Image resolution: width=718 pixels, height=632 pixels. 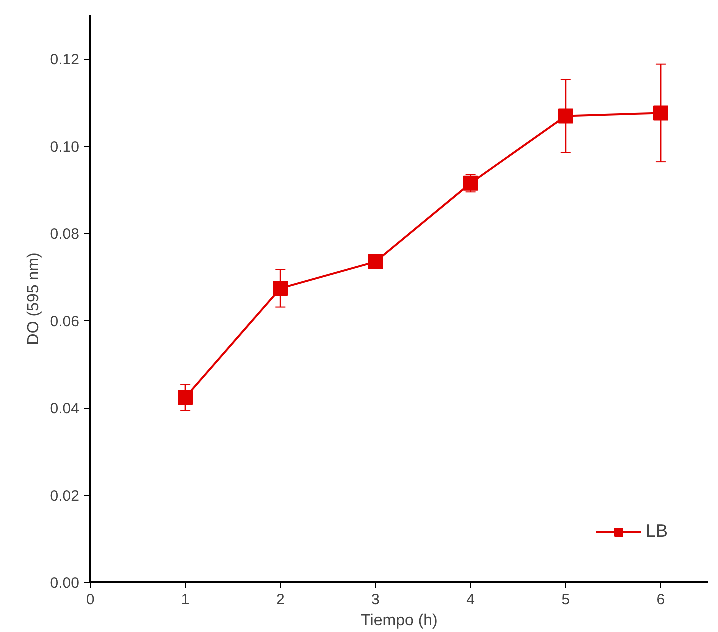 I want to click on y-tick-label: 0.04, so click(x=65, y=409).